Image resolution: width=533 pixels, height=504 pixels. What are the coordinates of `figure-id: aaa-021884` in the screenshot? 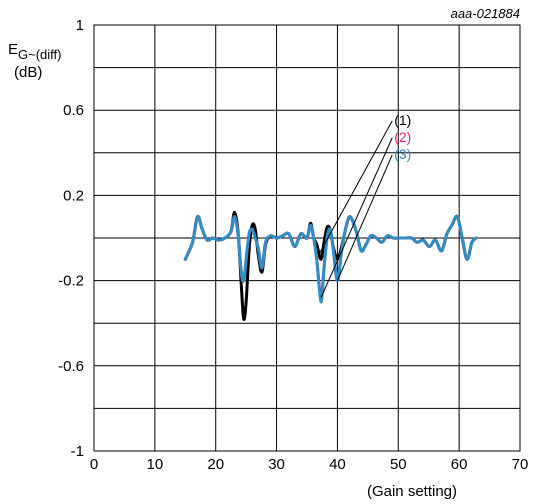 It's located at (485, 13).